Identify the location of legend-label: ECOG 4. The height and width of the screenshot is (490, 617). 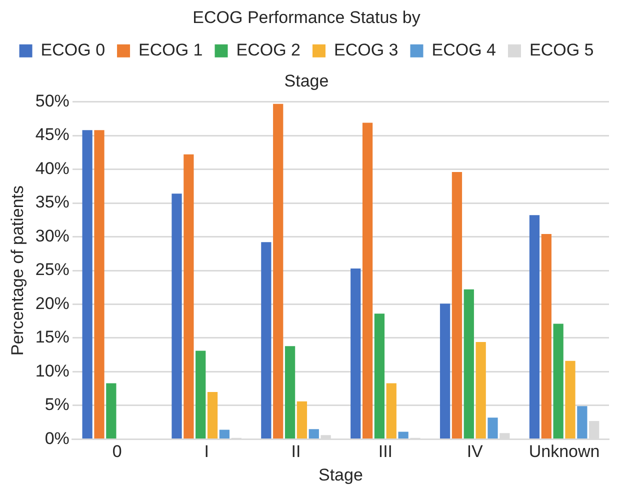
(464, 50).